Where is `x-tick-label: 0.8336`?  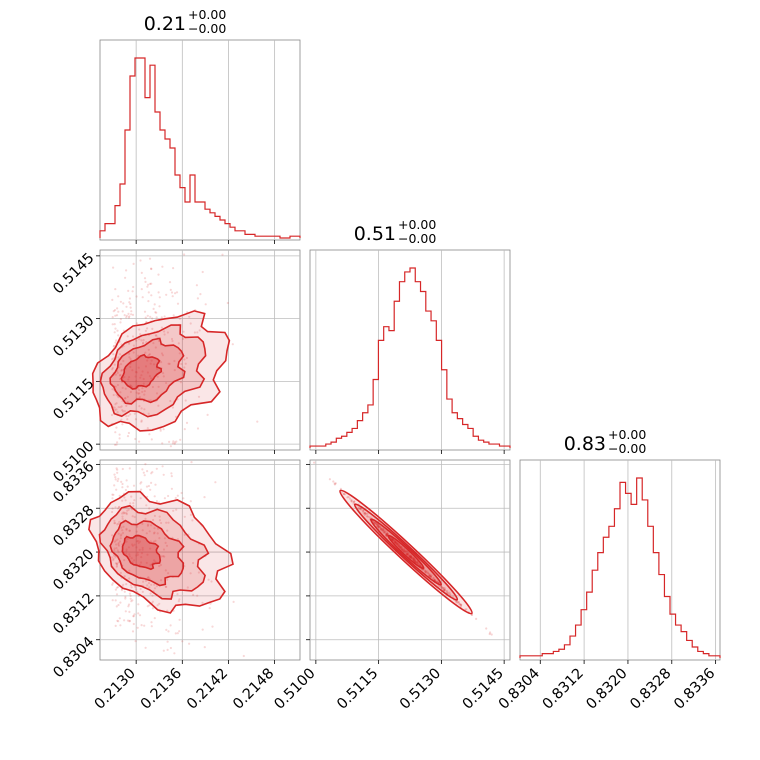 x-tick-label: 0.8336 is located at coordinates (694, 689).